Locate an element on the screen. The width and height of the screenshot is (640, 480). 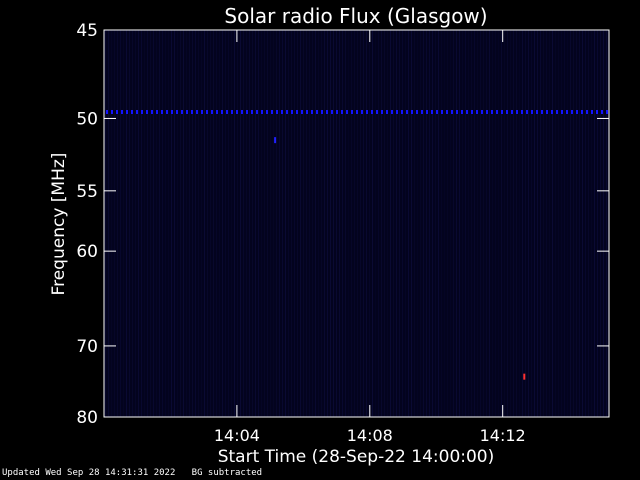
y-tick-label: 60 is located at coordinates (87, 252).